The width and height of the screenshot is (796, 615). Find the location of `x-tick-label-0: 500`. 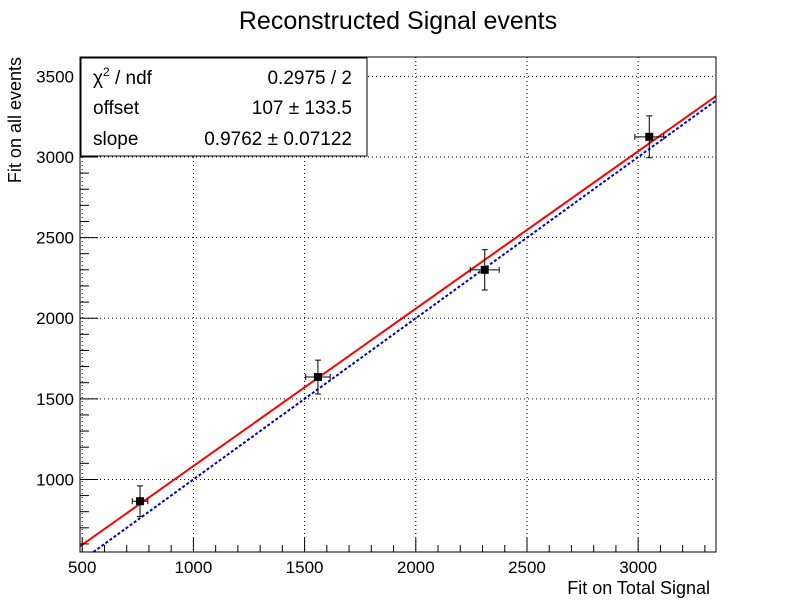

x-tick-label-0: 500 is located at coordinates (82, 567).